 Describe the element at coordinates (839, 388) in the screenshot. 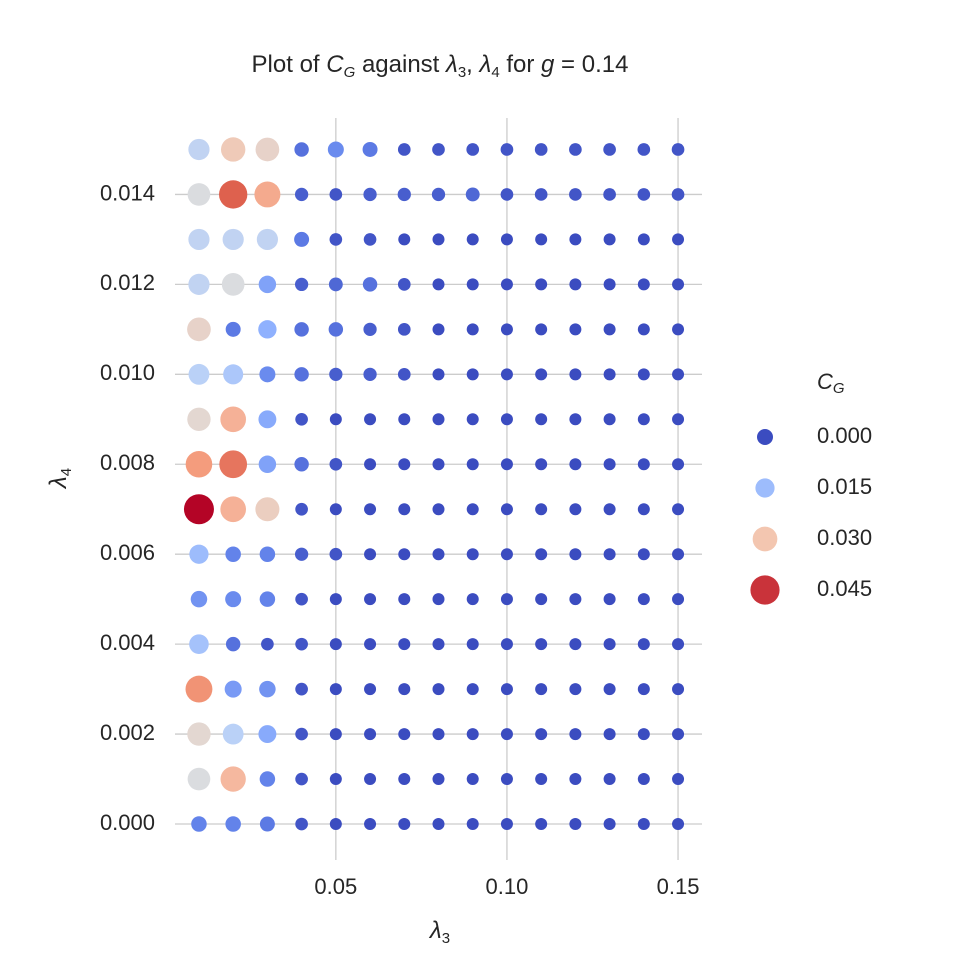

I see `legend-title-part: G` at that location.